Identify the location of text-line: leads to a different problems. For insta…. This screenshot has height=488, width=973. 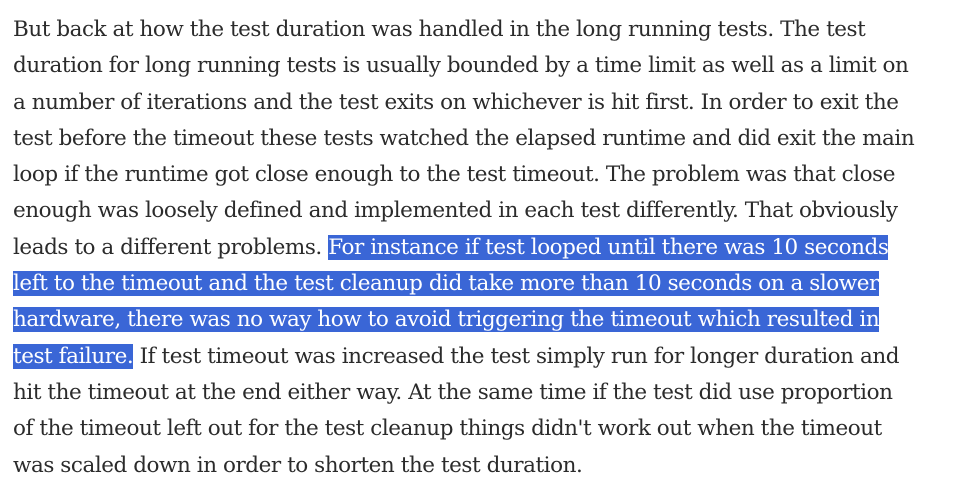
(492, 248).